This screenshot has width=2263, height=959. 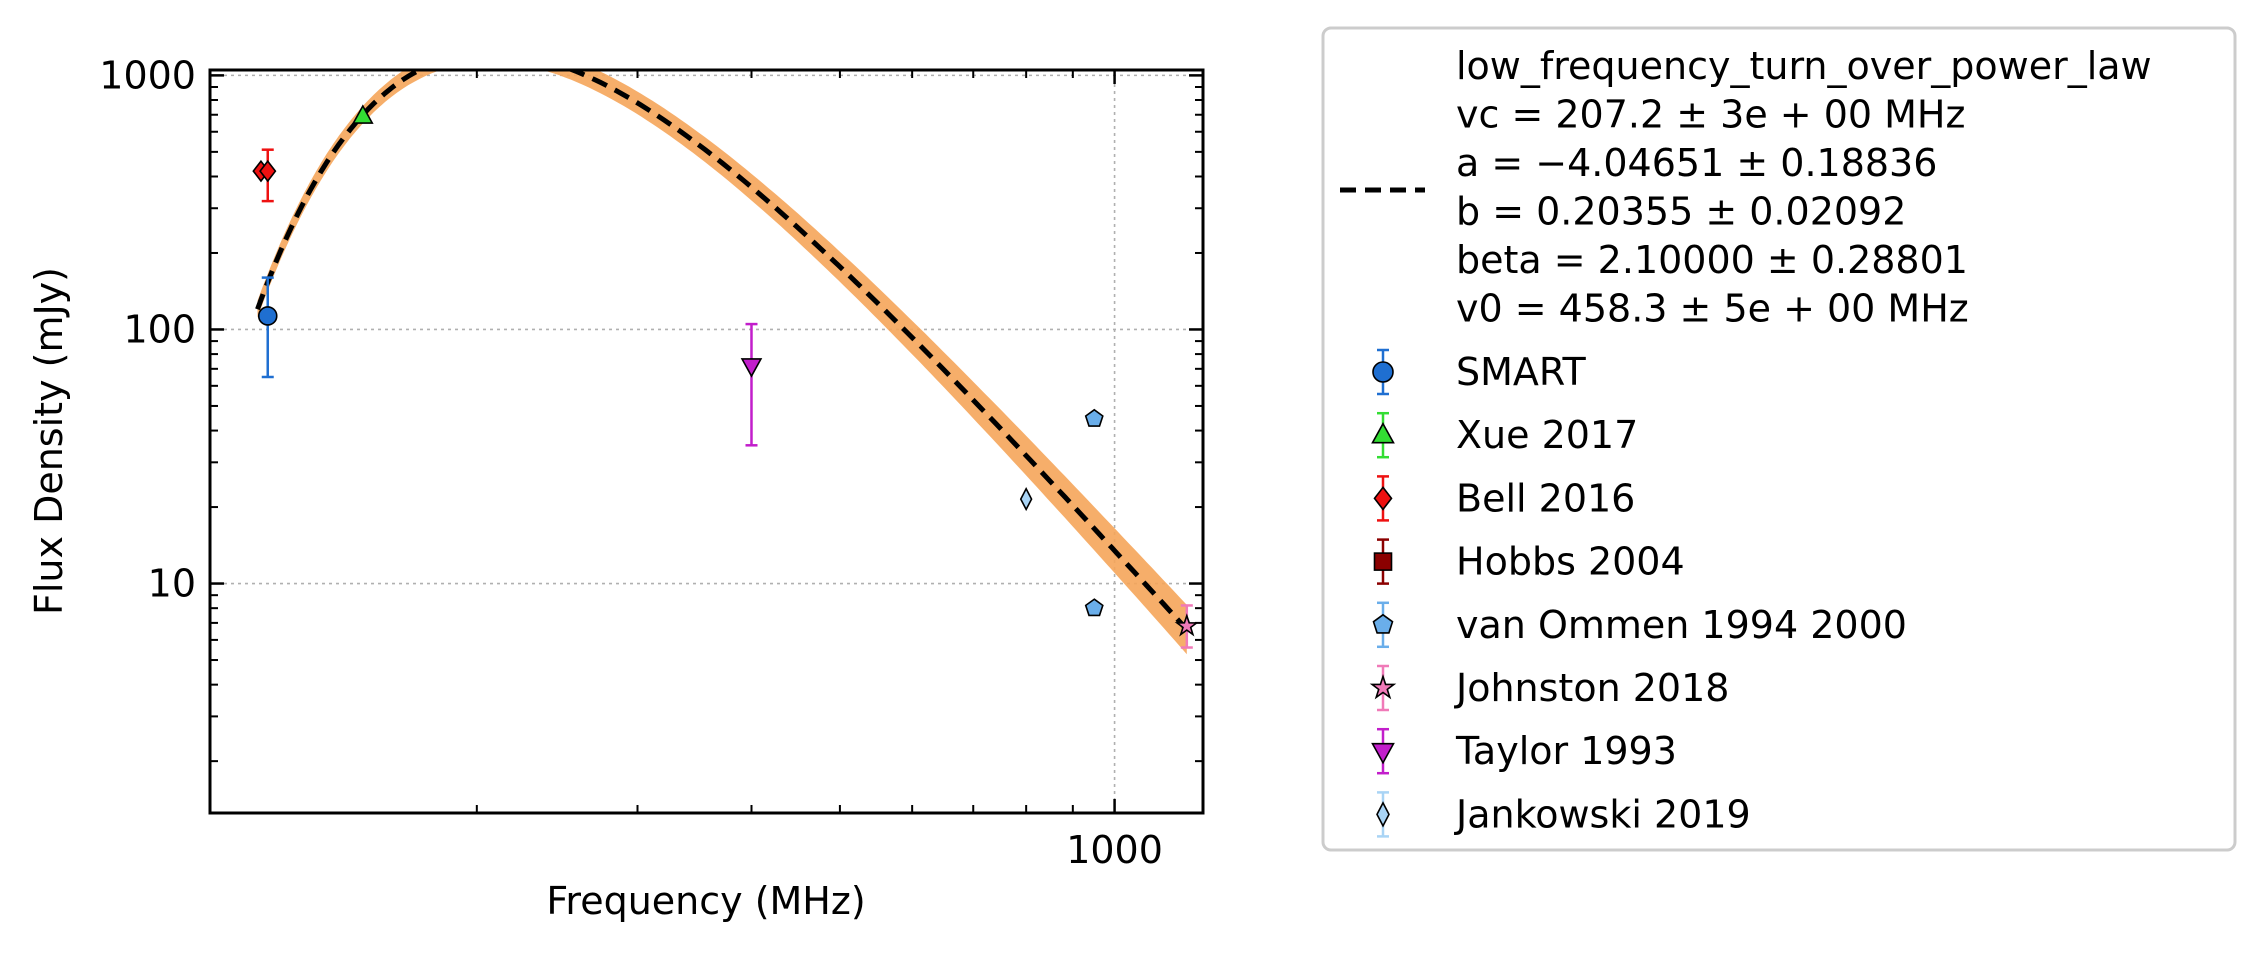 I want to click on legend-fit-line: vc = 207.2 ± 3e + 00 MHz, so click(x=1710, y=115).